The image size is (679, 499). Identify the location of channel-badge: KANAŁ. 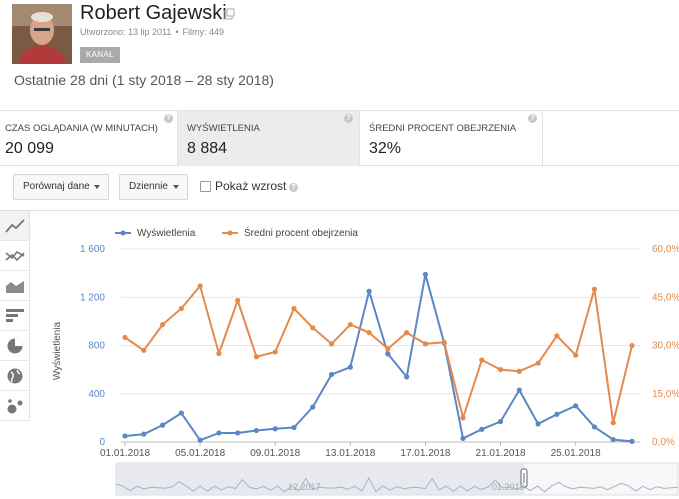
(100, 55).